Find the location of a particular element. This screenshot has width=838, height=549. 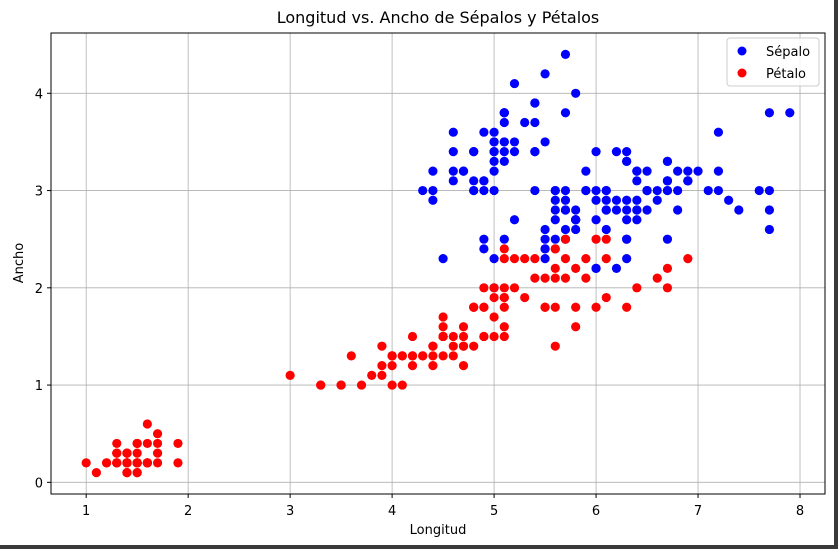

x-tick-label: 1 is located at coordinates (86, 511).